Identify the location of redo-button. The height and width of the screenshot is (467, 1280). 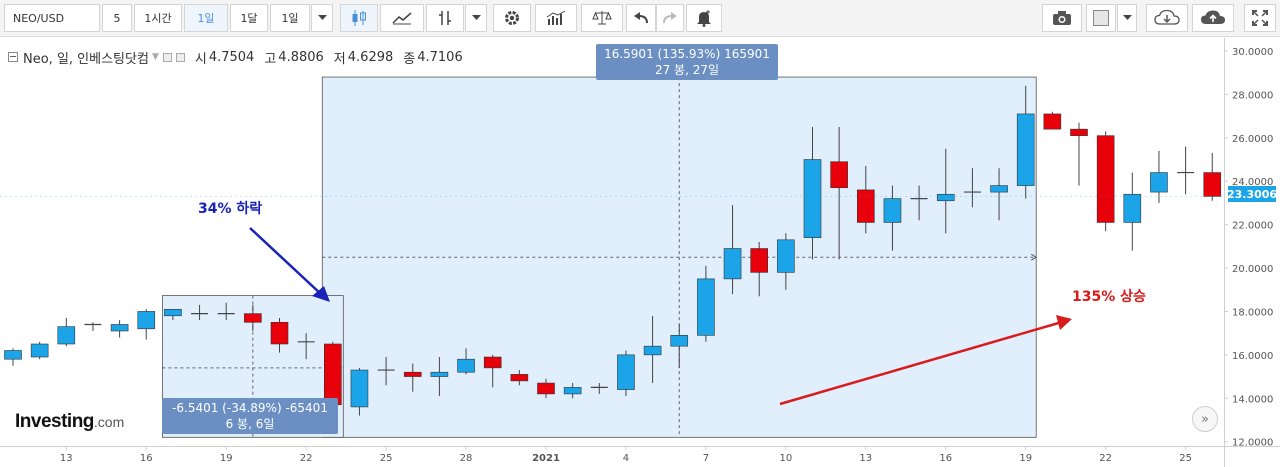
(670, 18).